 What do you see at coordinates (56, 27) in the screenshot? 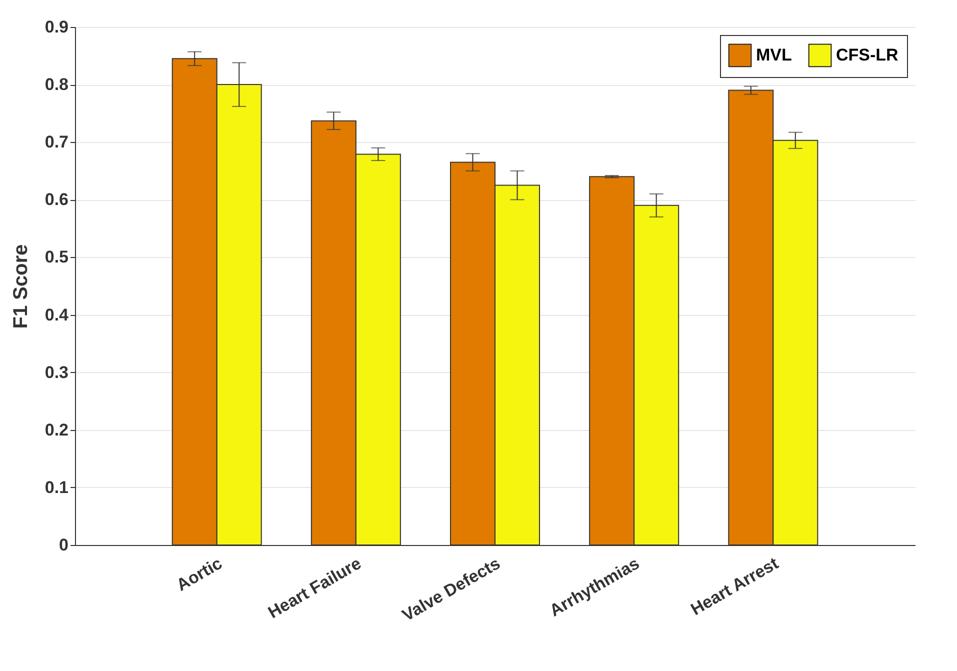
I see `y-tick-label: 0.9` at bounding box center [56, 27].